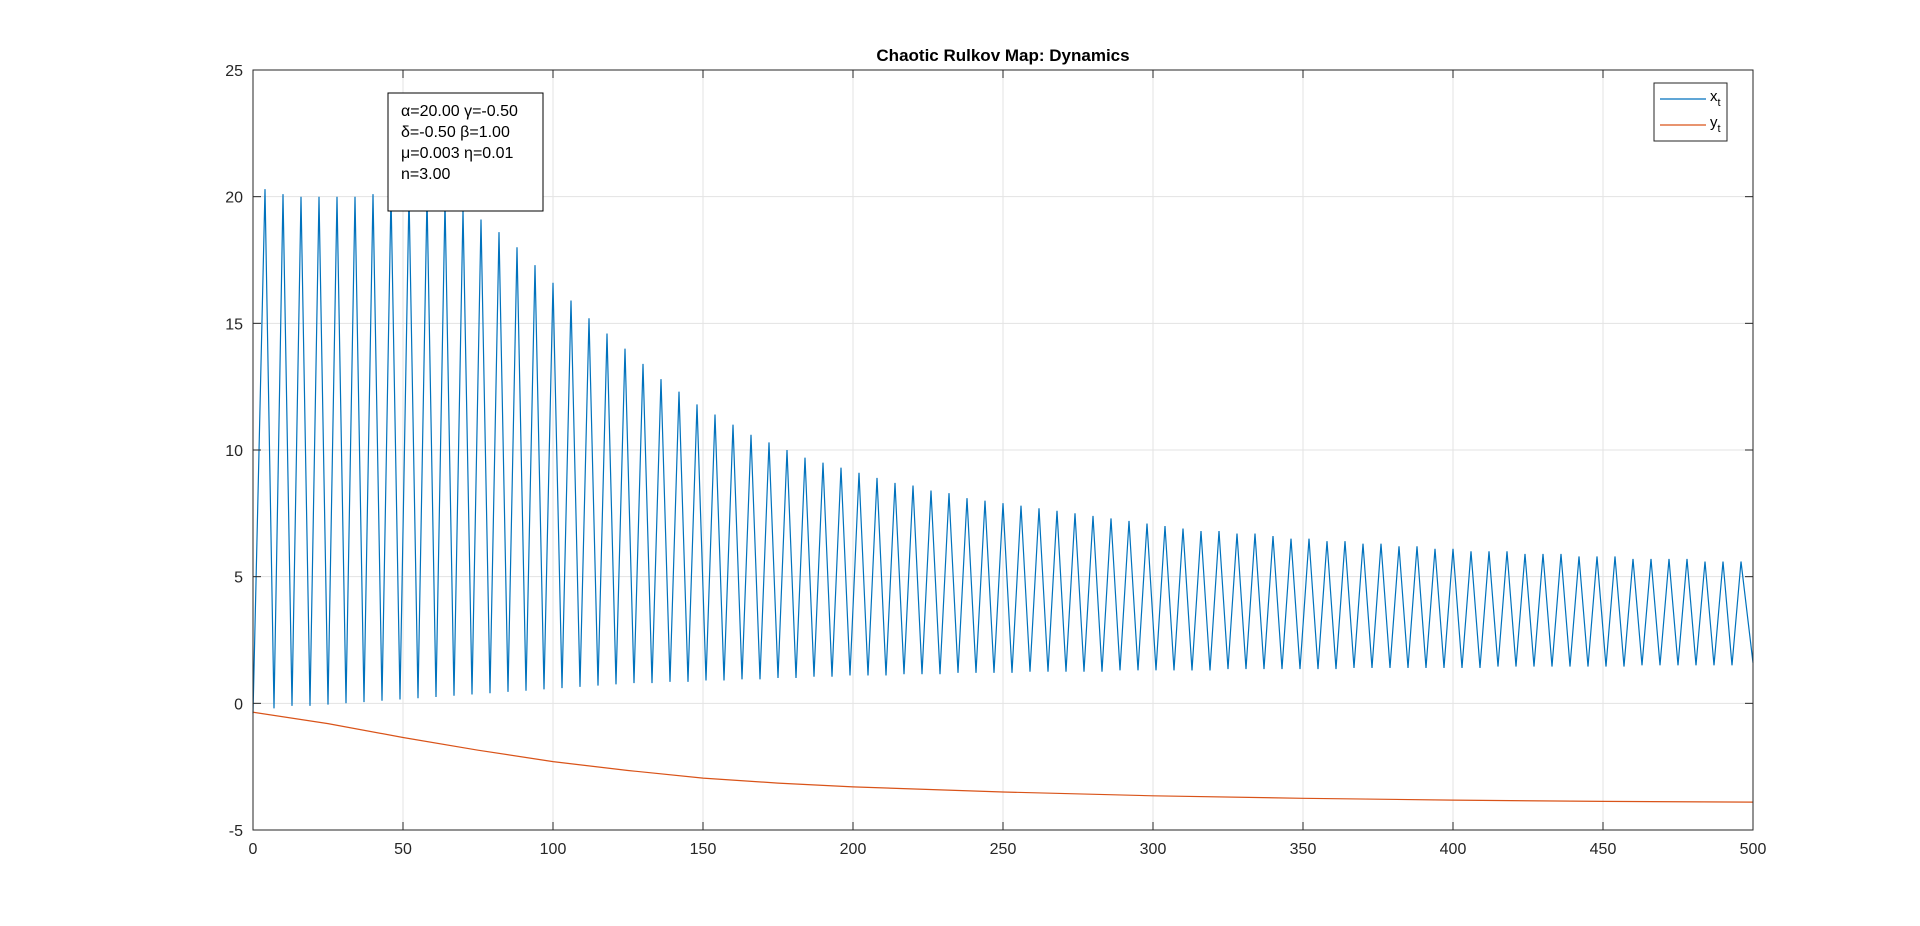 The width and height of the screenshot is (1920, 926). I want to click on annotation-line-mu-eta: μ=0.003 η=0.01, so click(457, 153).